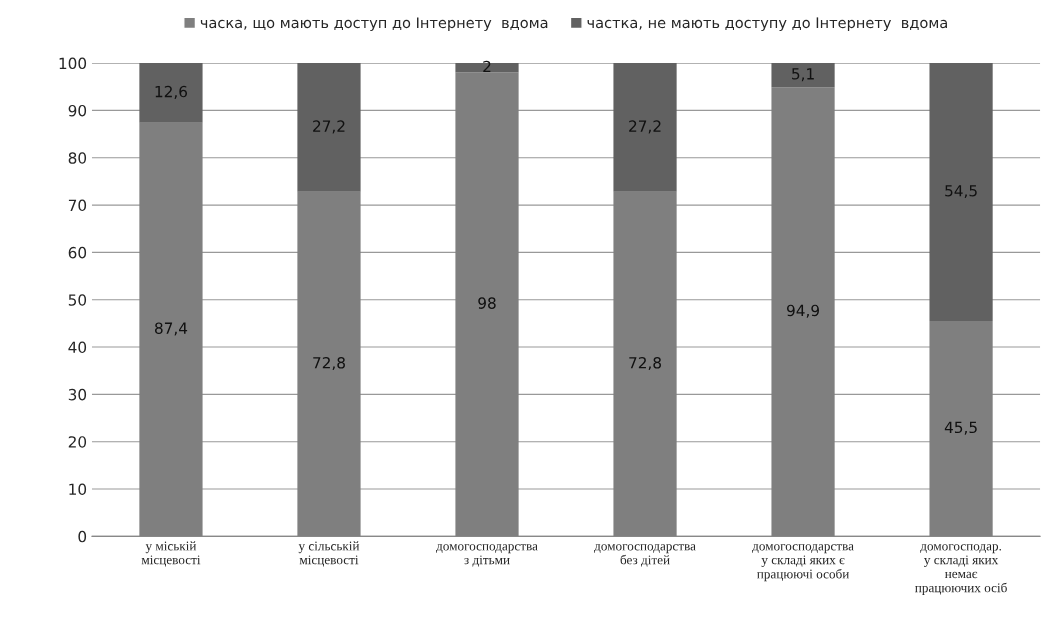 This screenshot has height=631, width=1057. Describe the element at coordinates (803, 311) in the screenshot. I see `data-label: 94,9` at that location.